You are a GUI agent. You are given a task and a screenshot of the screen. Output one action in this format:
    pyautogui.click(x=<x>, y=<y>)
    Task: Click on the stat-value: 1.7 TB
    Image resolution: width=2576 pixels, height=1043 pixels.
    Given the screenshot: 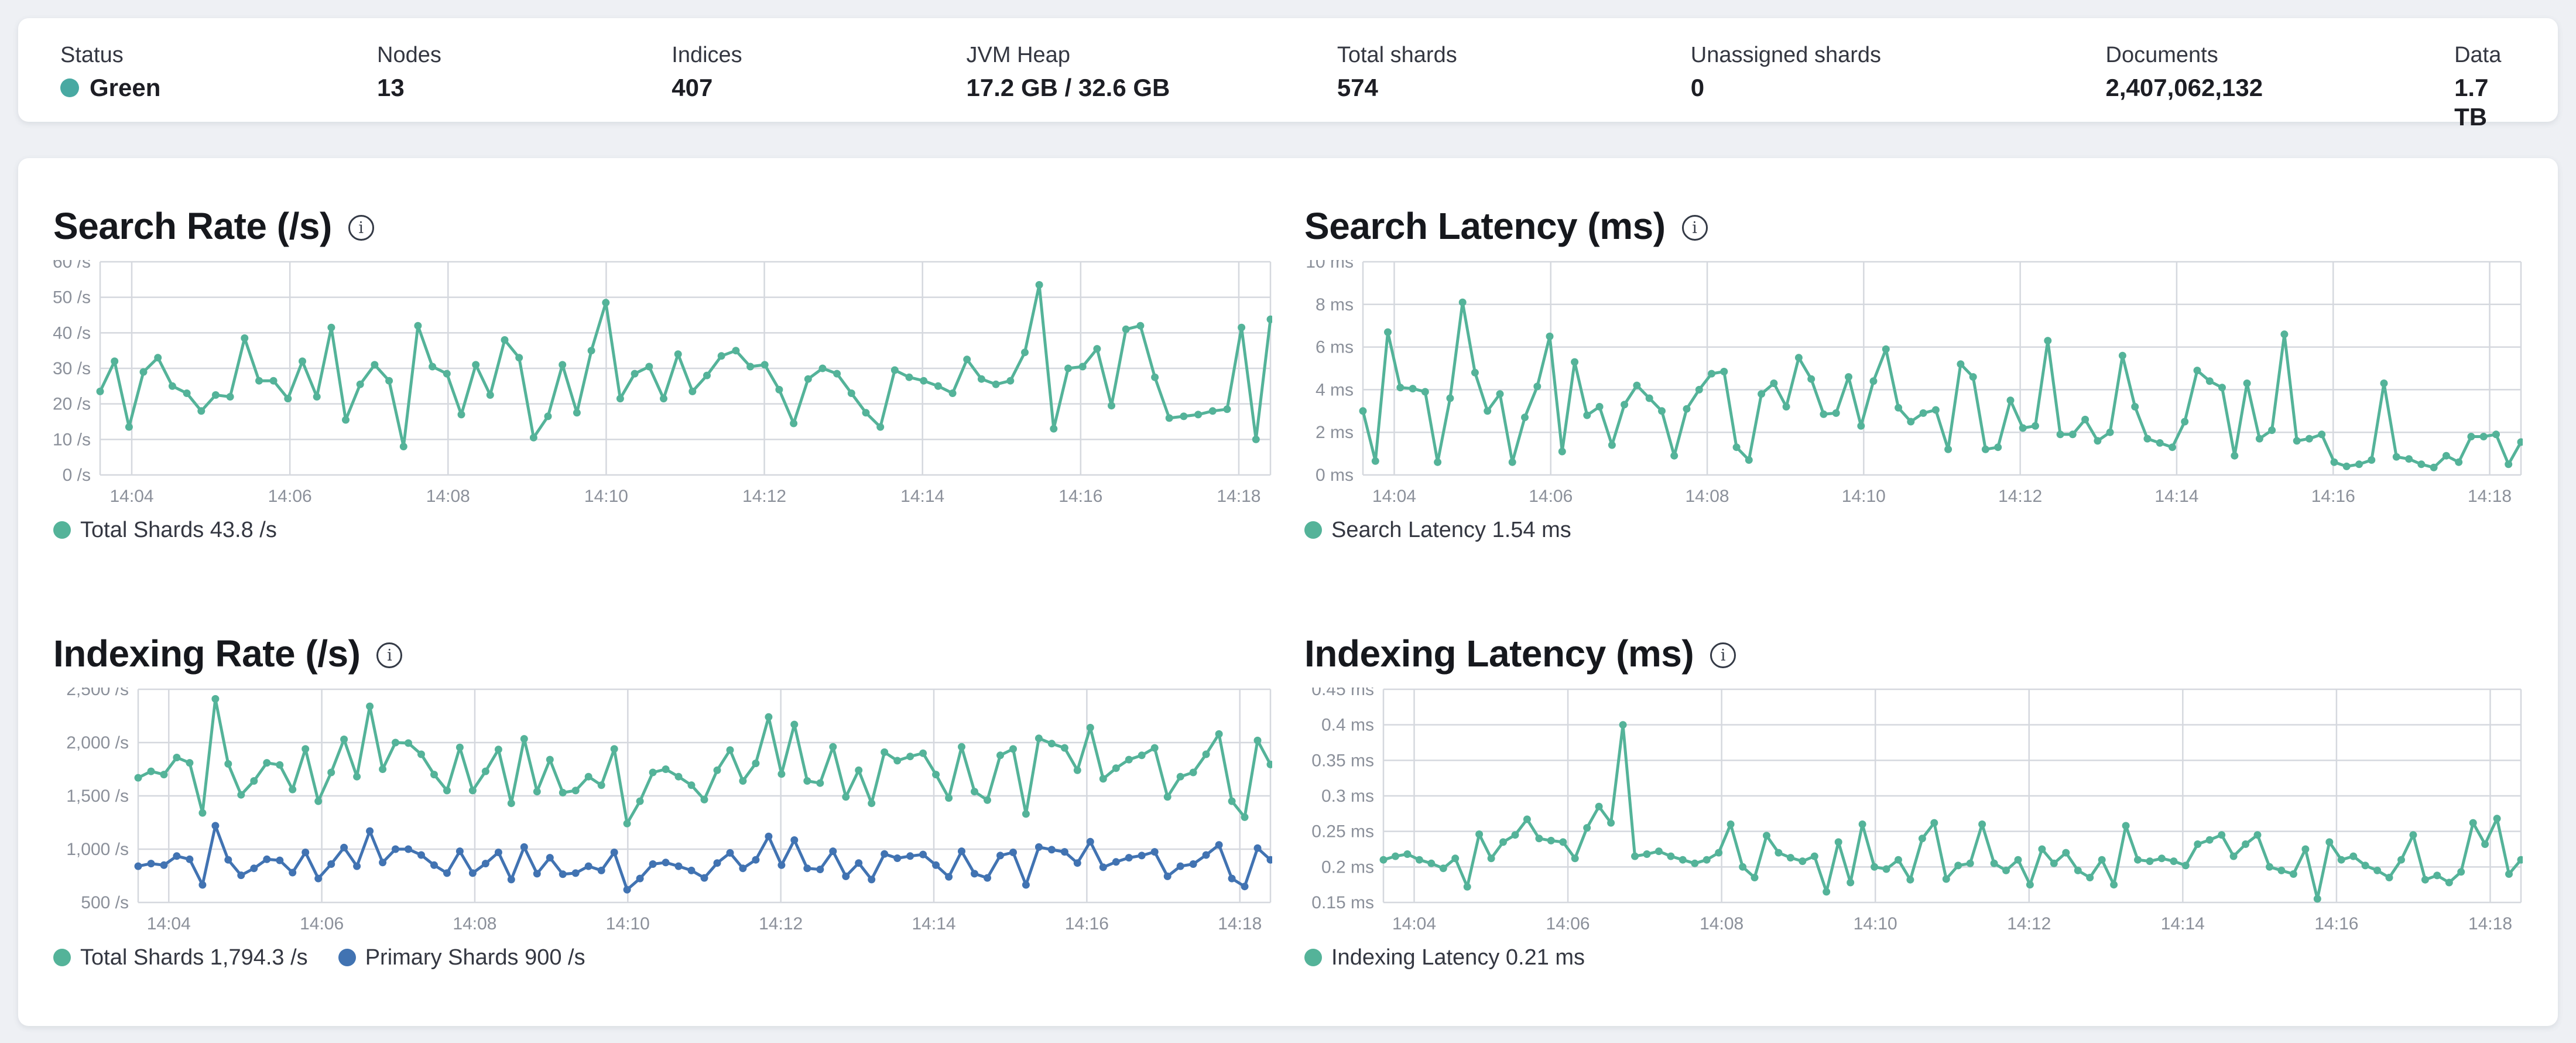 What is the action you would take?
    pyautogui.click(x=2485, y=102)
    